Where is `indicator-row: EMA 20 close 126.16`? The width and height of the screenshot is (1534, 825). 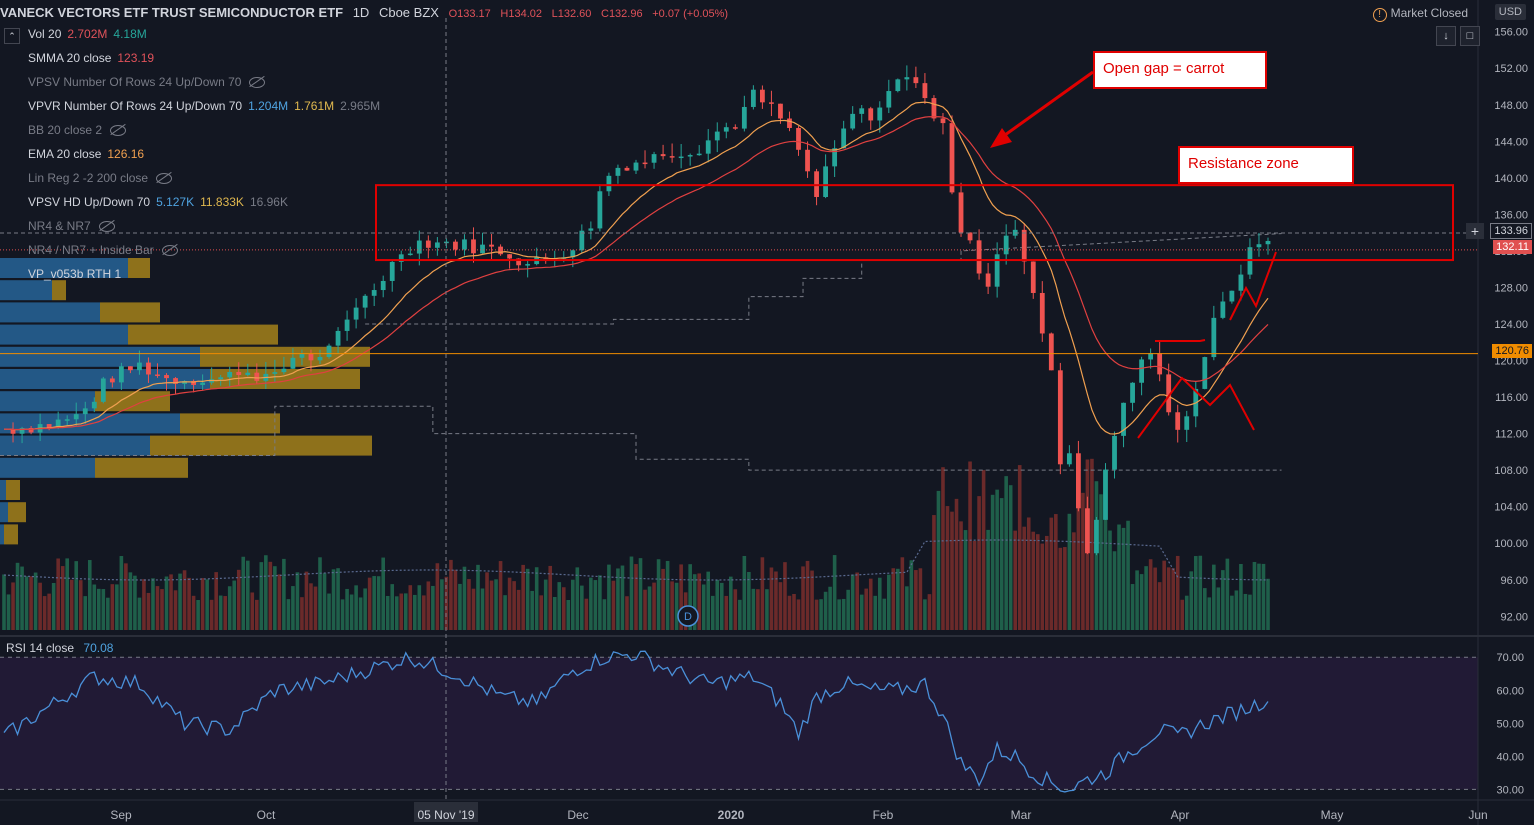
indicator-row: EMA 20 close 126.16 is located at coordinates (86, 154).